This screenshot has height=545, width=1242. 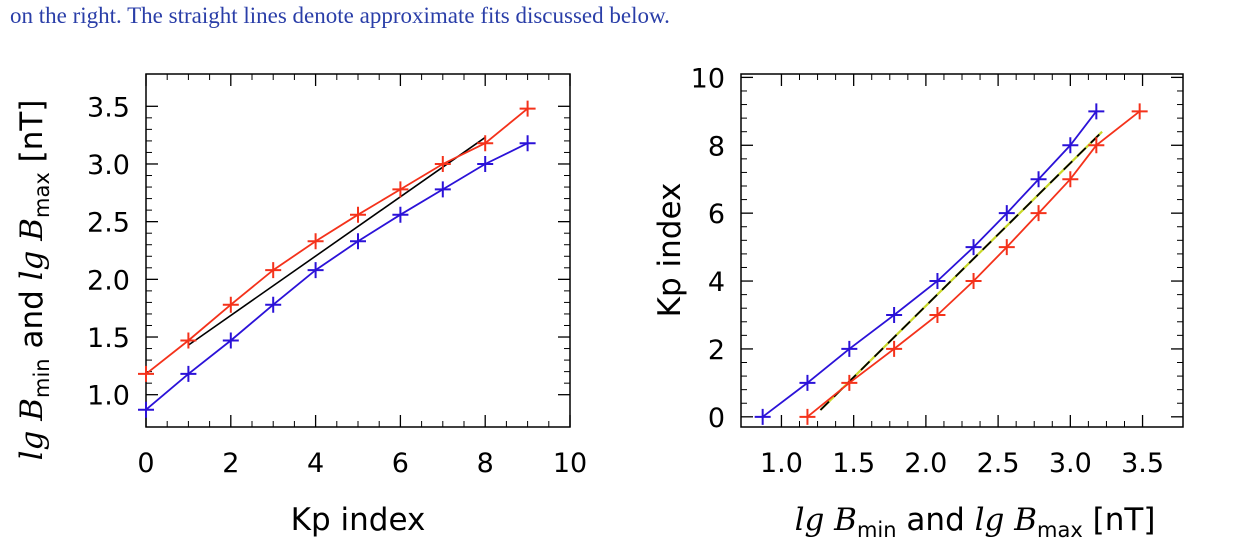 I want to click on right-x-axis-label: lg Bmin and lg Bmax [nT], so click(x=975, y=522).